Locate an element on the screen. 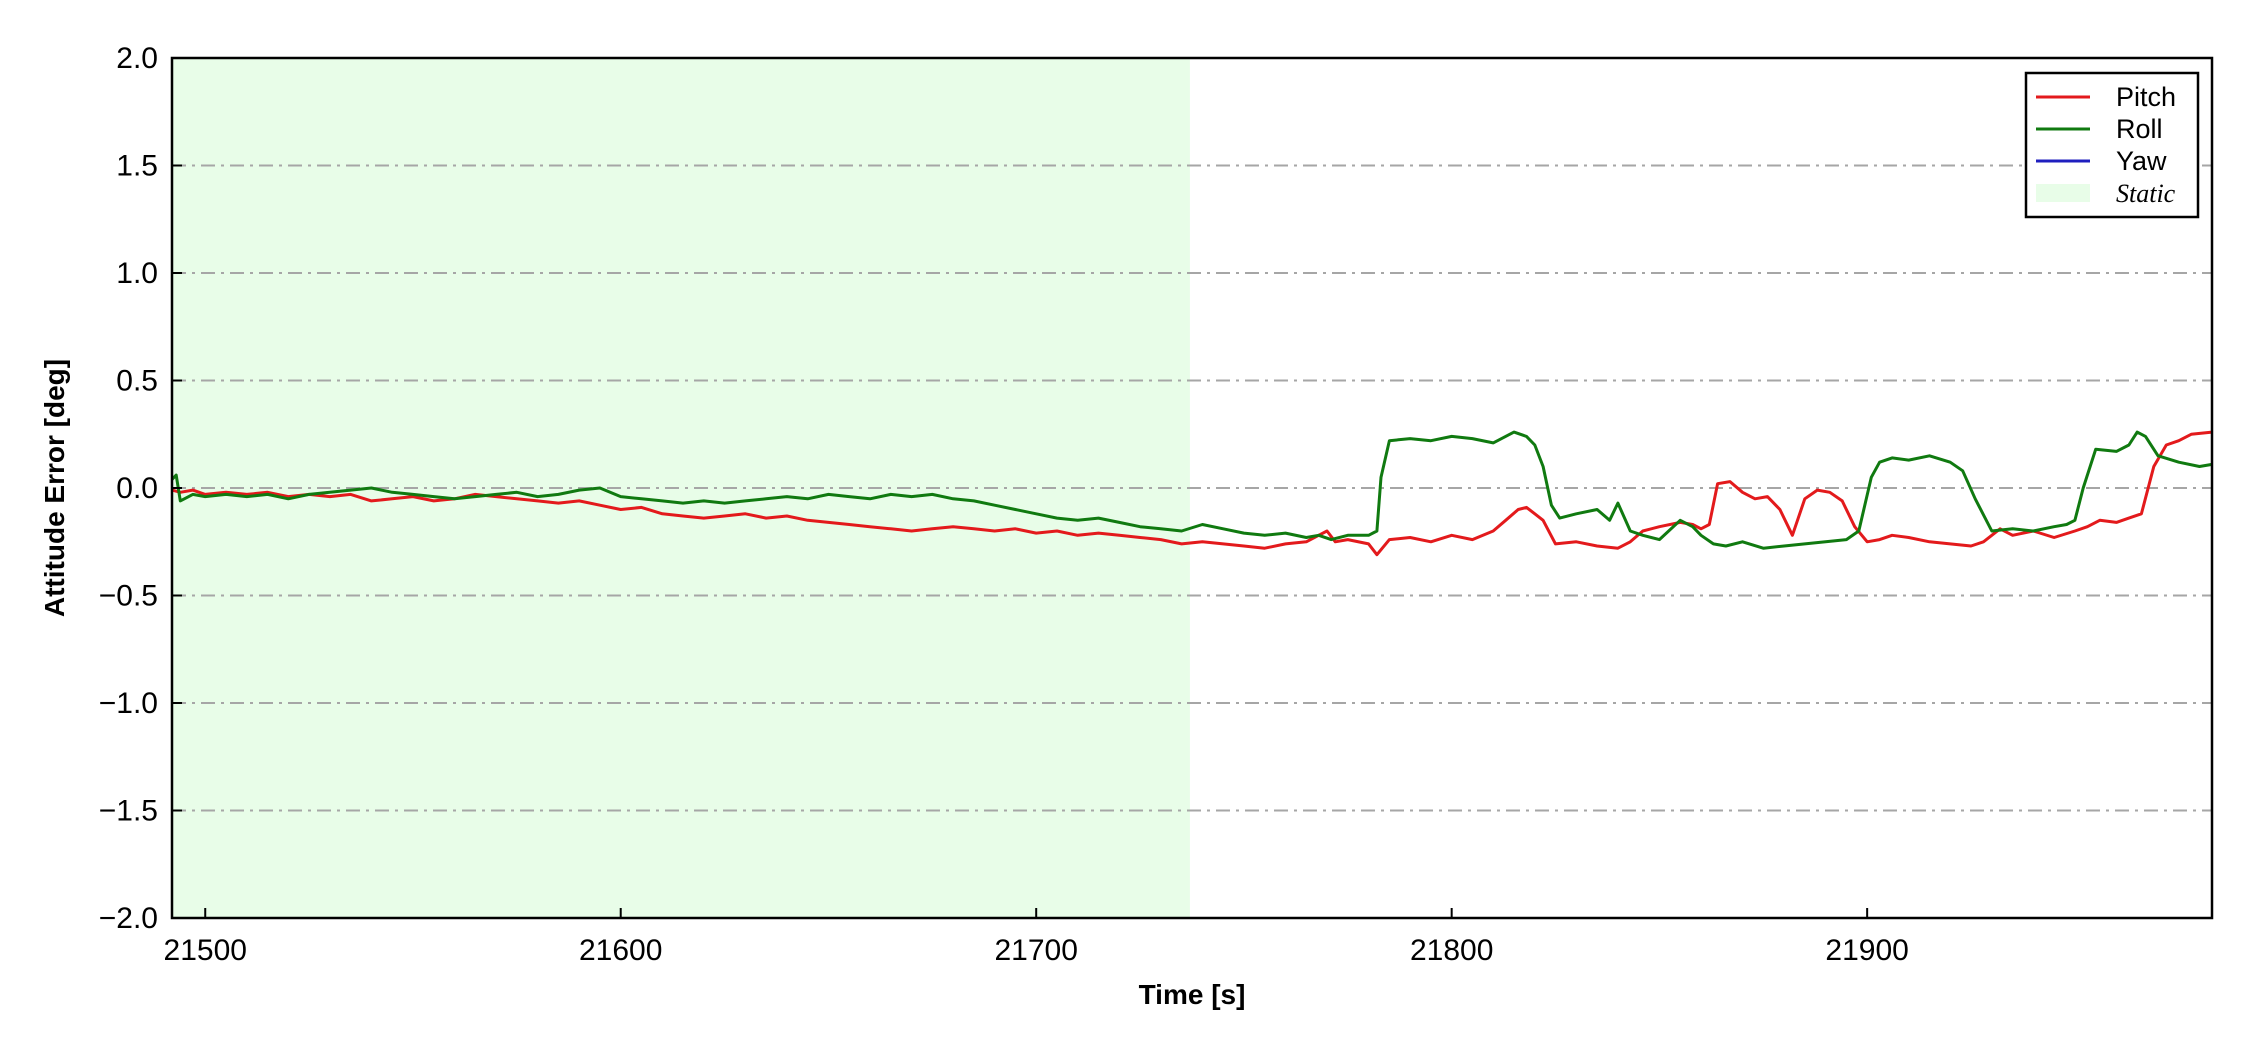  y-axis-ticks: −2.0 −1.5 −1.0 −0.5 0.0 0.5 1.0 1.5 2.0 is located at coordinates (140, 488).